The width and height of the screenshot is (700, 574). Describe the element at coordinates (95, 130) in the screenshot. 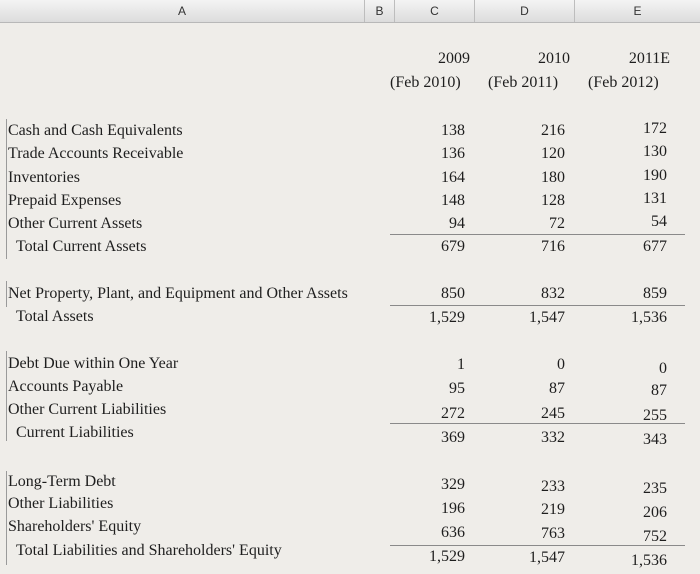

I see `row-label: Cash and Cash Equivalents` at that location.